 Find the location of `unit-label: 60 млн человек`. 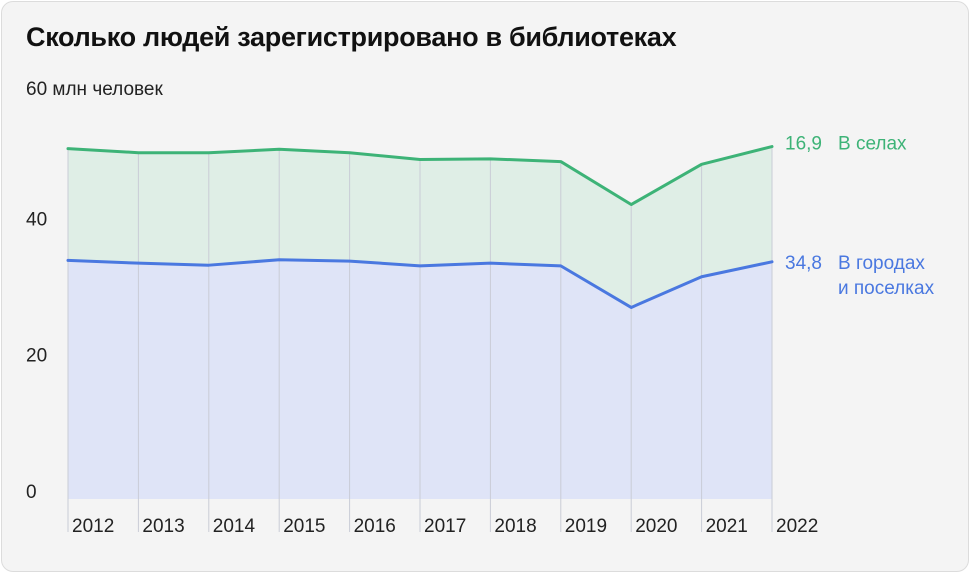

unit-label: 60 млн человек is located at coordinates (94, 89).